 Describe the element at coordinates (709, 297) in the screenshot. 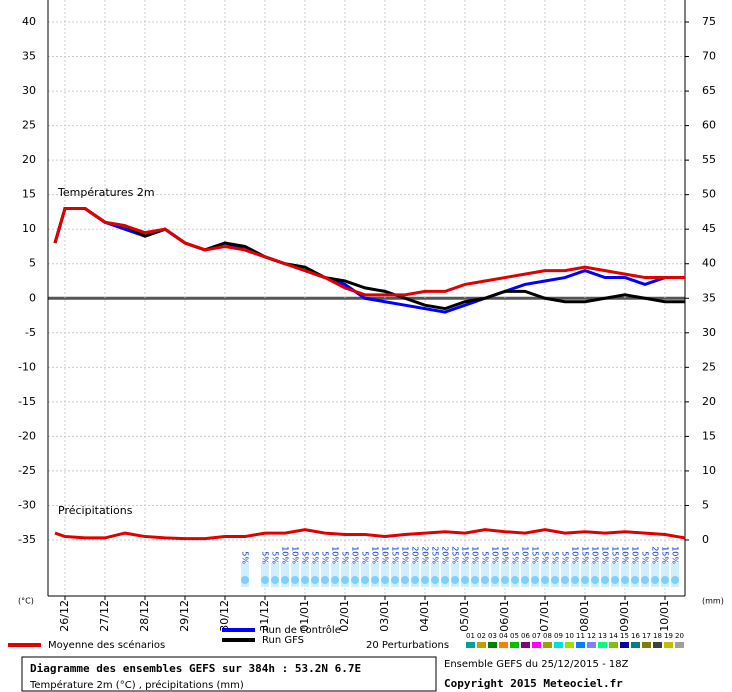

I see `y2-tick-label: 35` at that location.